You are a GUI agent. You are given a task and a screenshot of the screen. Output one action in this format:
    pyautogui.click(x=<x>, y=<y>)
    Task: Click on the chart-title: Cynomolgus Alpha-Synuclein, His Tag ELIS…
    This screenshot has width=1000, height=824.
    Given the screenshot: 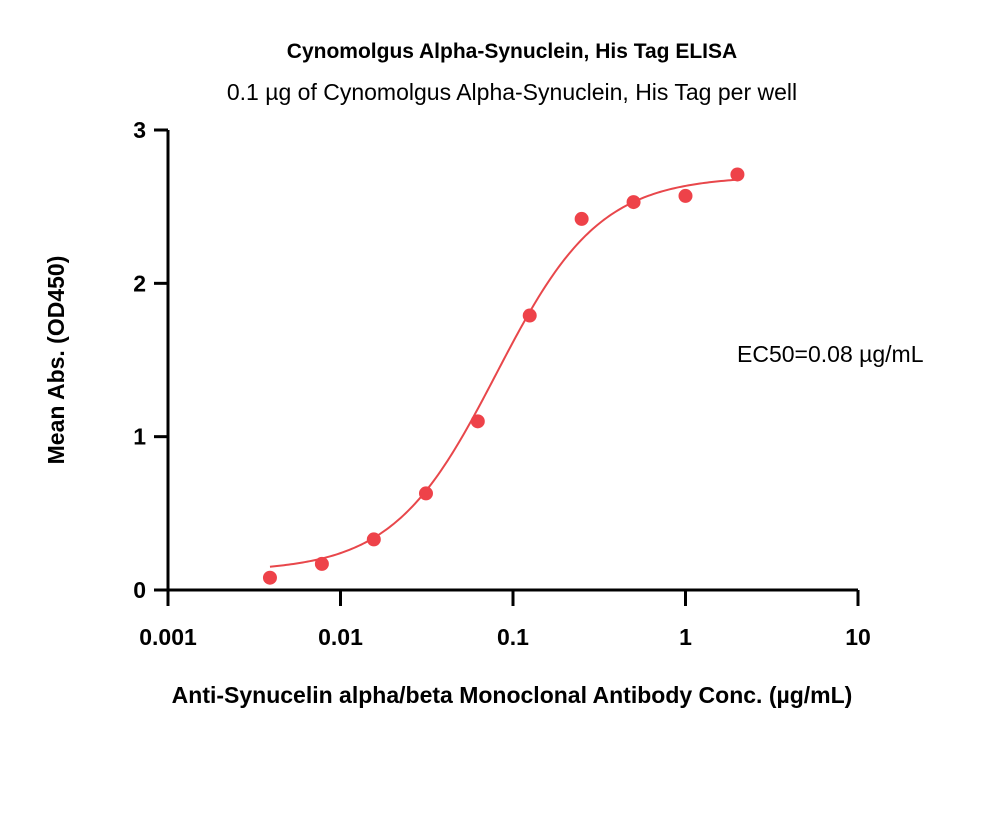 What is the action you would take?
    pyautogui.click(x=512, y=51)
    